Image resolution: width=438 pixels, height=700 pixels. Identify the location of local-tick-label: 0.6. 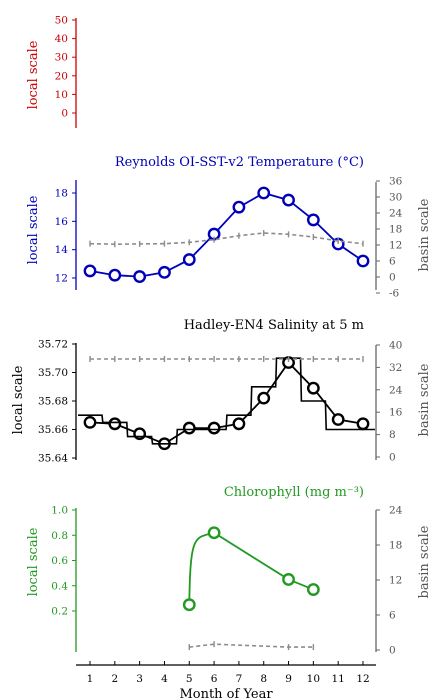
(59, 561).